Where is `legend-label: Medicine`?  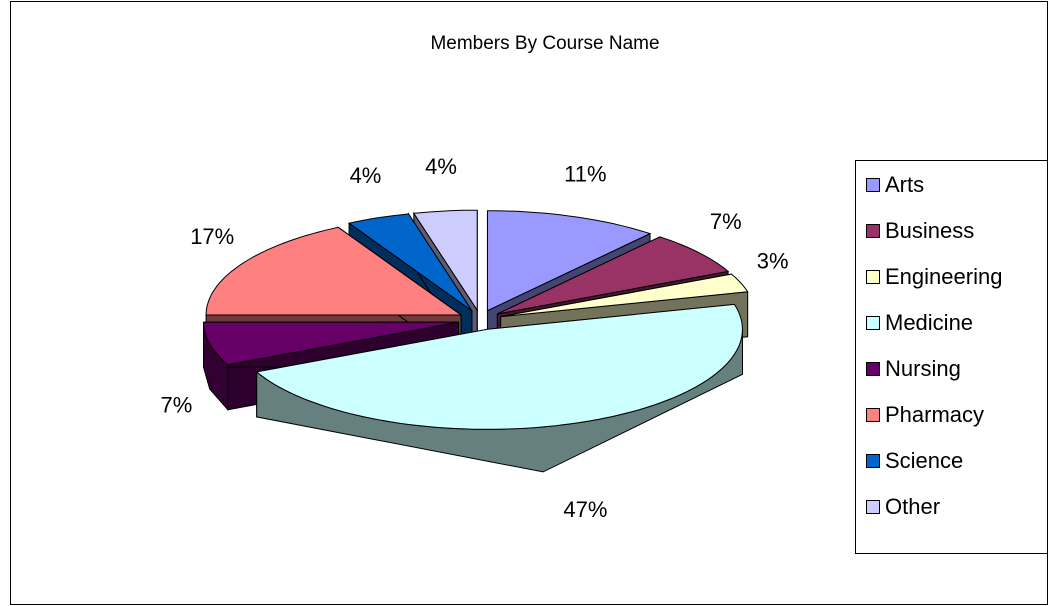 legend-label: Medicine is located at coordinates (929, 322).